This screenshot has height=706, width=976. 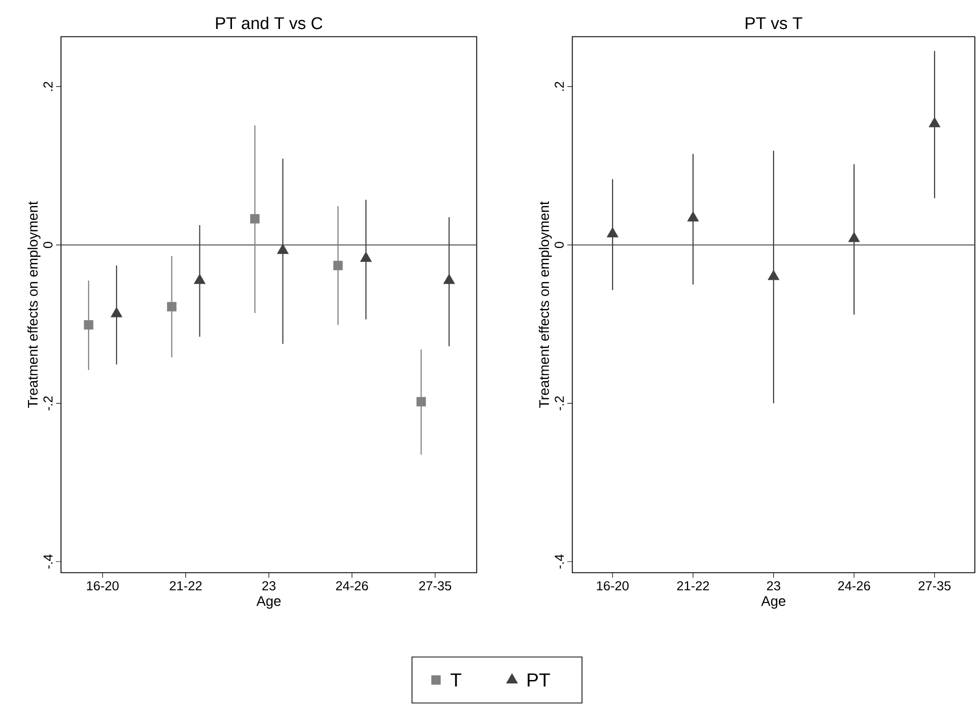 What do you see at coordinates (456, 680) in the screenshot?
I see `legend-label: T` at bounding box center [456, 680].